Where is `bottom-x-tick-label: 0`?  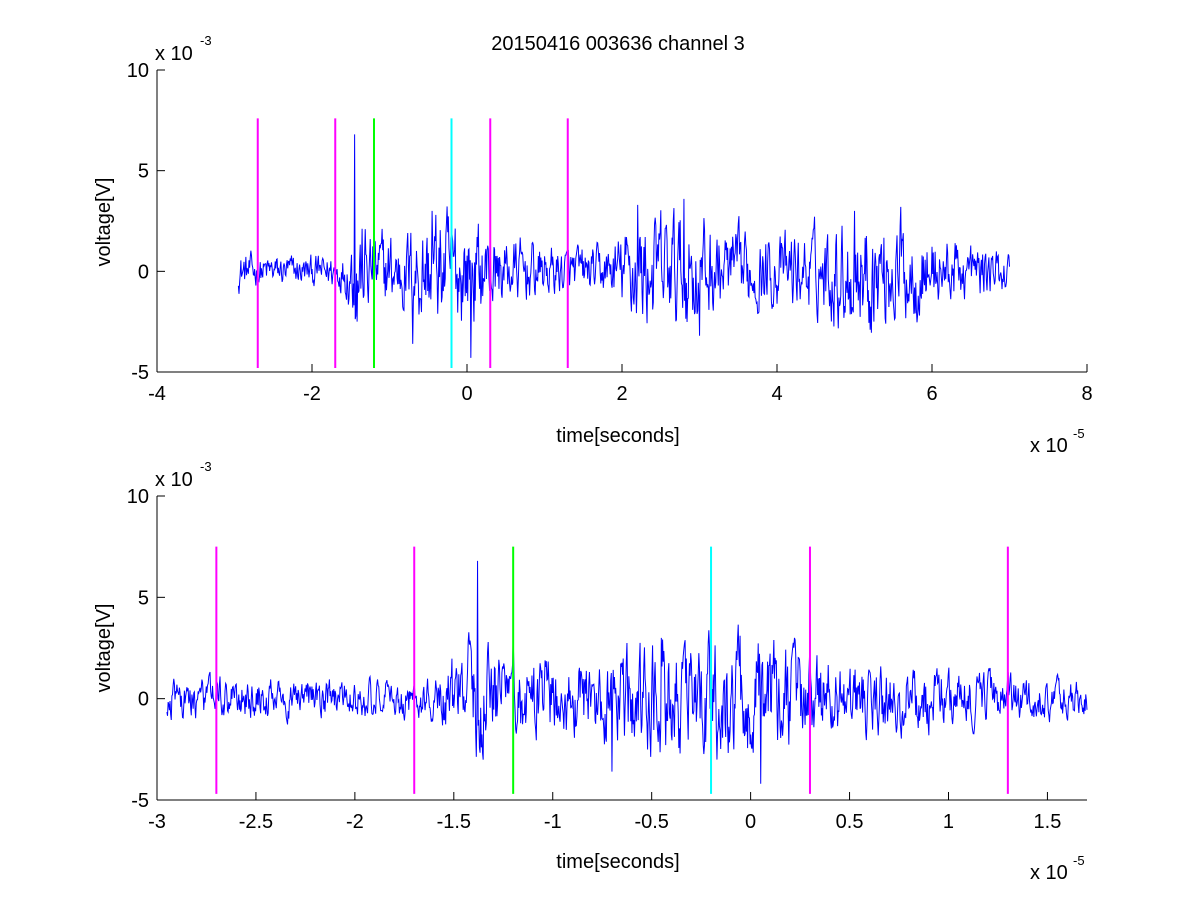 bottom-x-tick-label: 0 is located at coordinates (750, 822).